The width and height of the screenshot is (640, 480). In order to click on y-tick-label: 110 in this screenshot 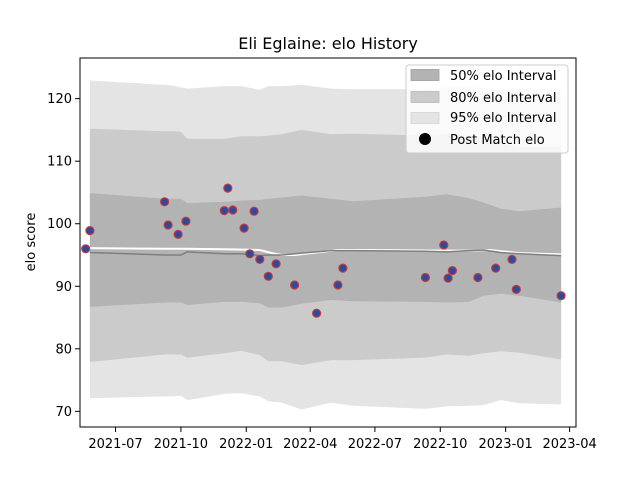, I will do `click(59, 162)`.